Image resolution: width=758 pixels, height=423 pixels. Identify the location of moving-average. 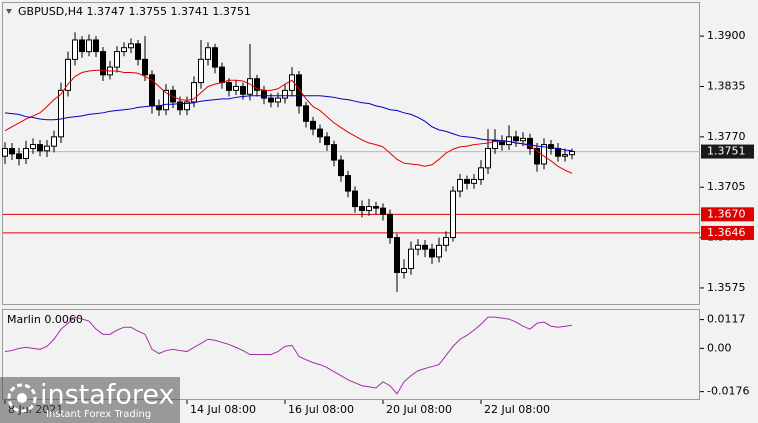
(288, 123).